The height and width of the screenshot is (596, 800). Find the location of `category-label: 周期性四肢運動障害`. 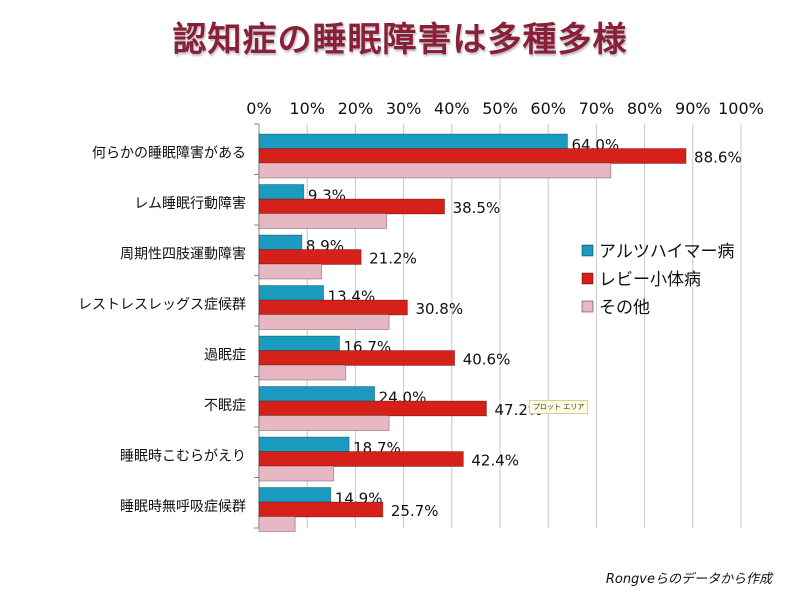

category-label: 周期性四肢運動障害 is located at coordinates (183, 254).